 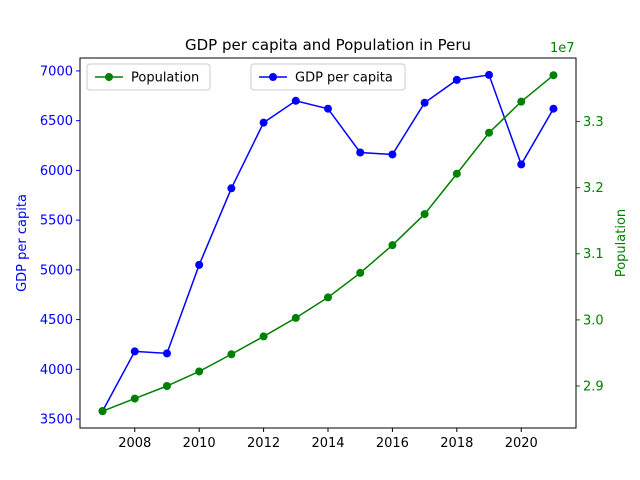 I want to click on x-tick-label: 2020, so click(x=521, y=443).